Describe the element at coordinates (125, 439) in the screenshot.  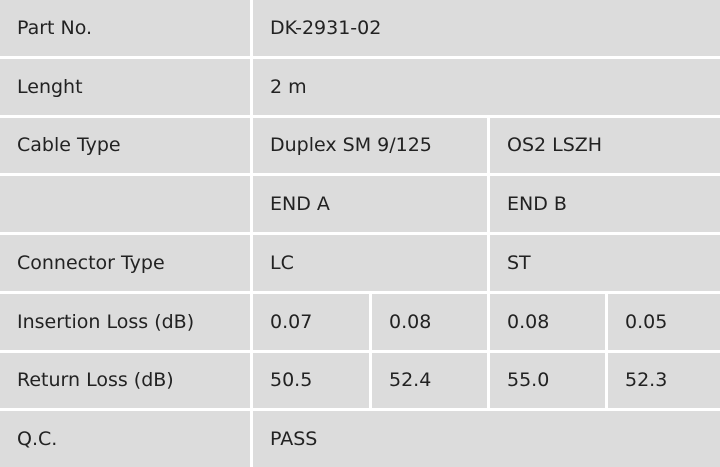
I see `qc-label: Q.C.` at that location.